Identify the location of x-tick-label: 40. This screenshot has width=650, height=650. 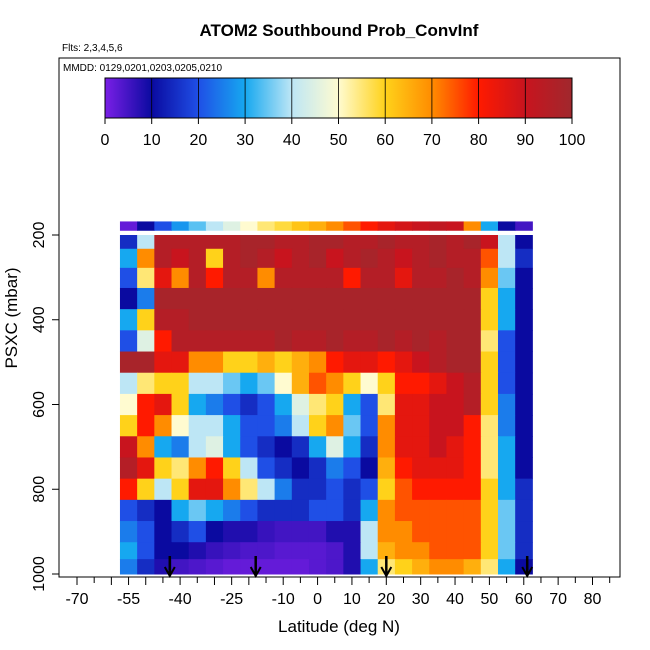
(455, 599).